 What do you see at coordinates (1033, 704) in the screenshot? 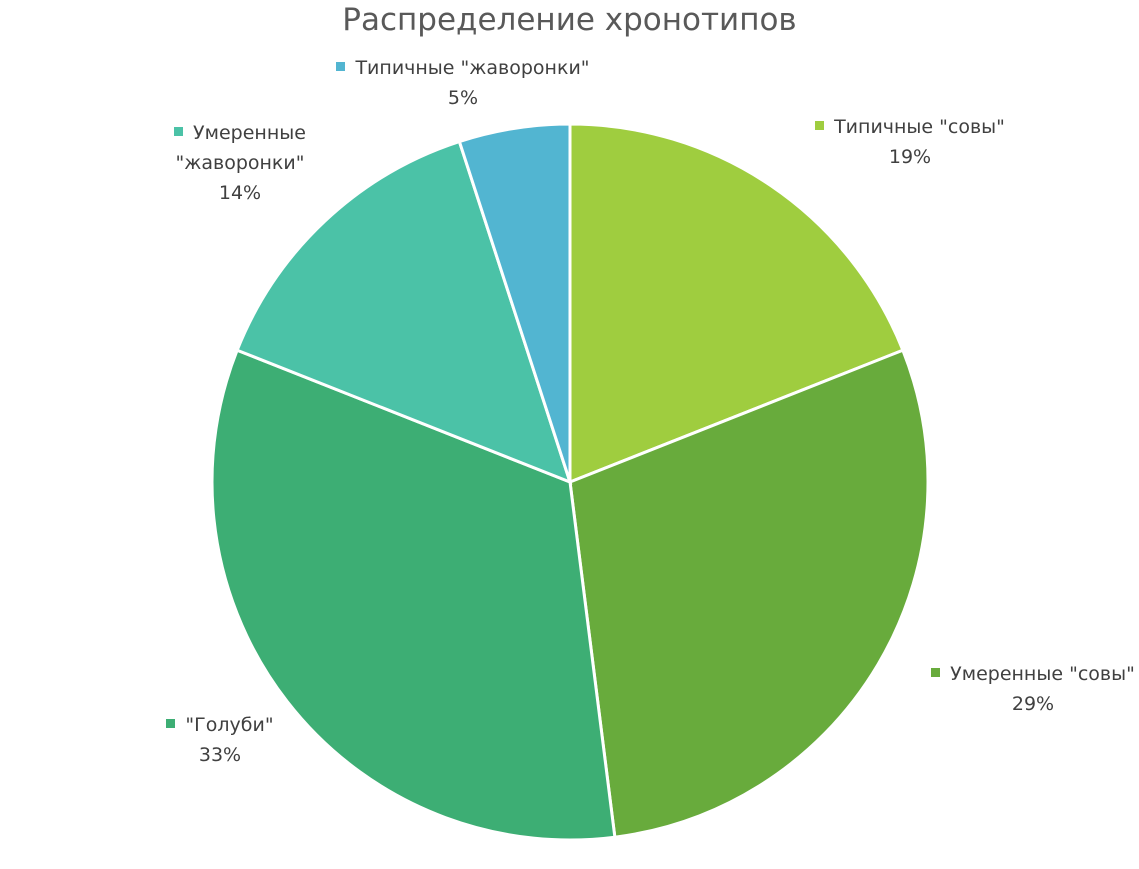
I see `value-label: 29%` at bounding box center [1033, 704].